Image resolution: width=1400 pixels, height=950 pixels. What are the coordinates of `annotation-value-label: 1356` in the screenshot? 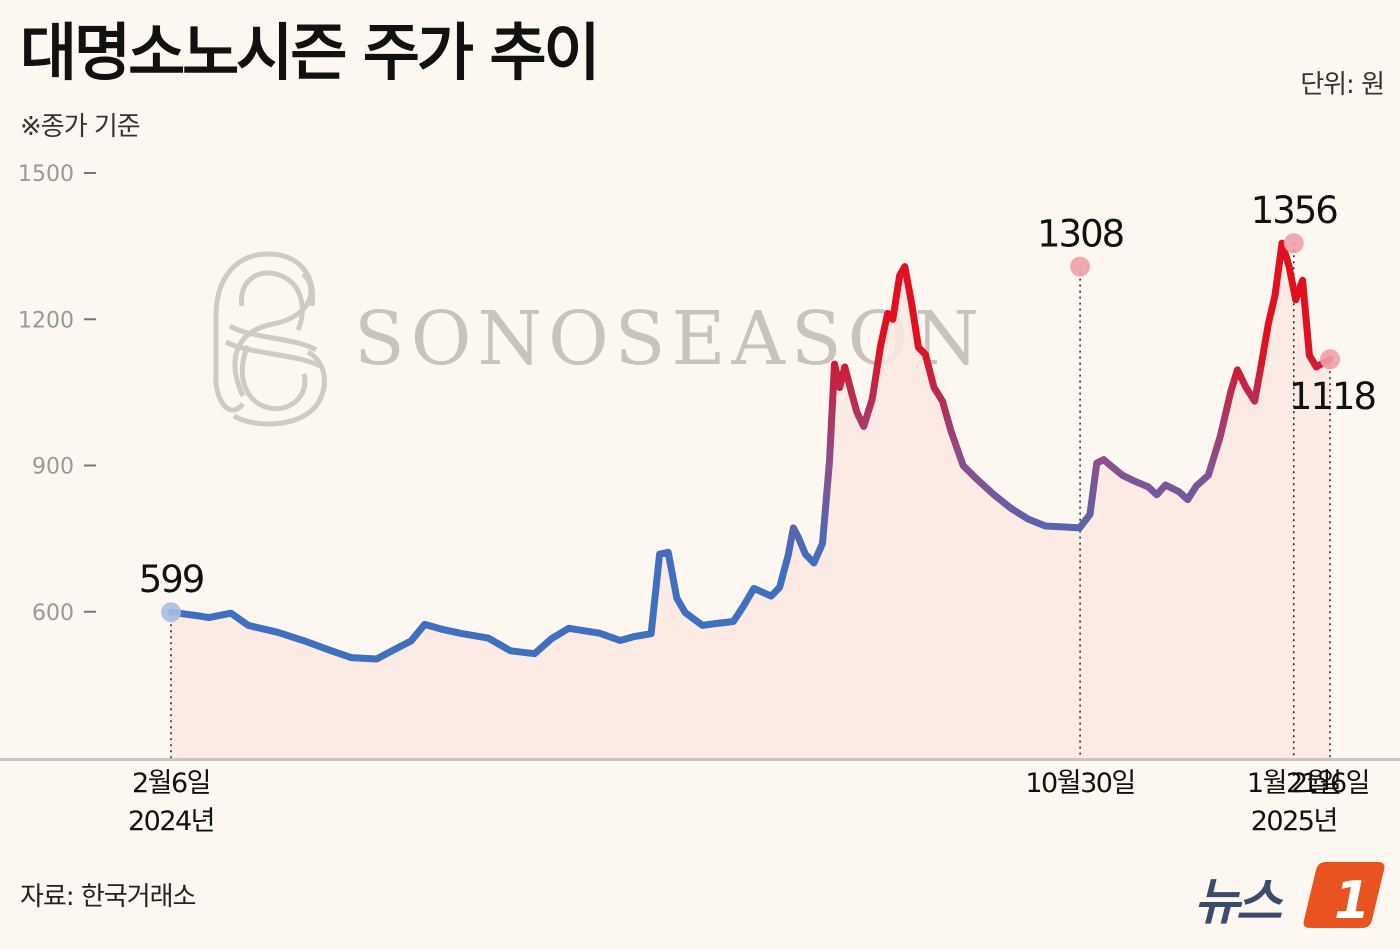 It's located at (1294, 210).